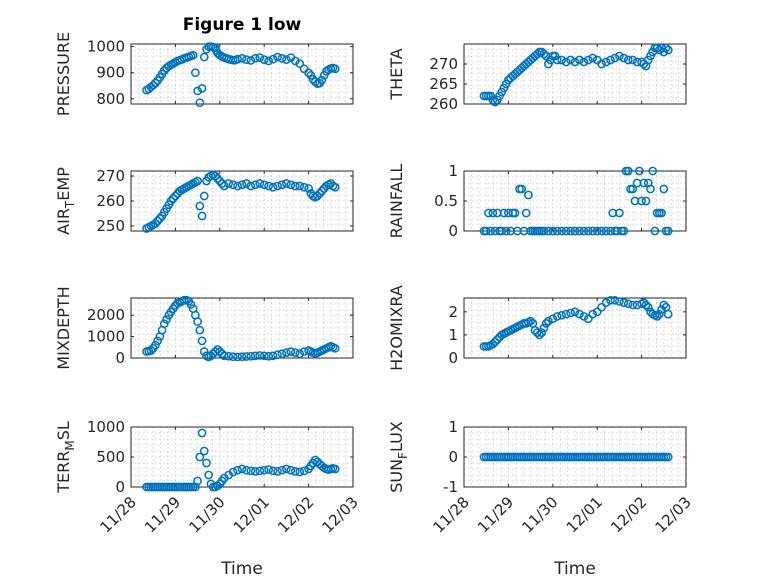  Describe the element at coordinates (63, 327) in the screenshot. I see `y-axis-label: MIXDEPTH` at that location.